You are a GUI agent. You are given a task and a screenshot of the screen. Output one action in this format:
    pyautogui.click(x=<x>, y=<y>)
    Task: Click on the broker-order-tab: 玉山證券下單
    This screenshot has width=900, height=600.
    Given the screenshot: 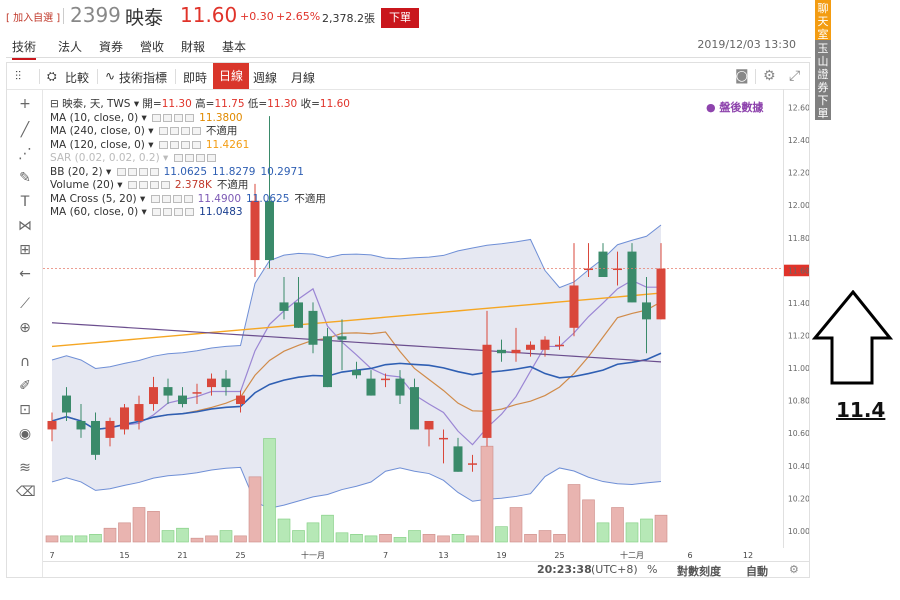 What is the action you would take?
    pyautogui.click(x=823, y=80)
    